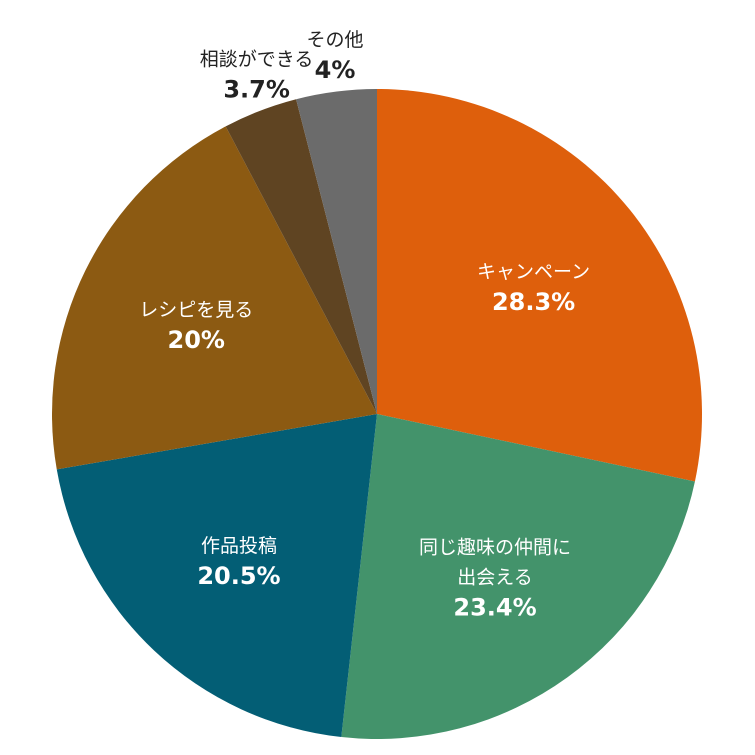 The width and height of the screenshot is (755, 755). Describe the element at coordinates (335, 70) in the screenshot. I see `slice-label-value: 4%` at that location.